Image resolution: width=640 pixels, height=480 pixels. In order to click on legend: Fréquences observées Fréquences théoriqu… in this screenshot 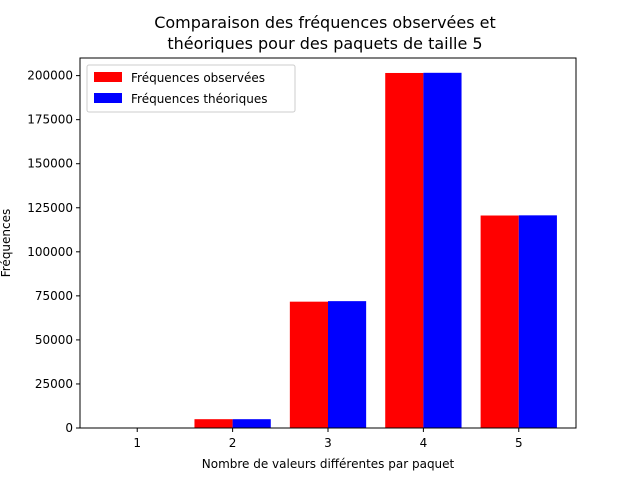, I will do `click(191, 88)`.